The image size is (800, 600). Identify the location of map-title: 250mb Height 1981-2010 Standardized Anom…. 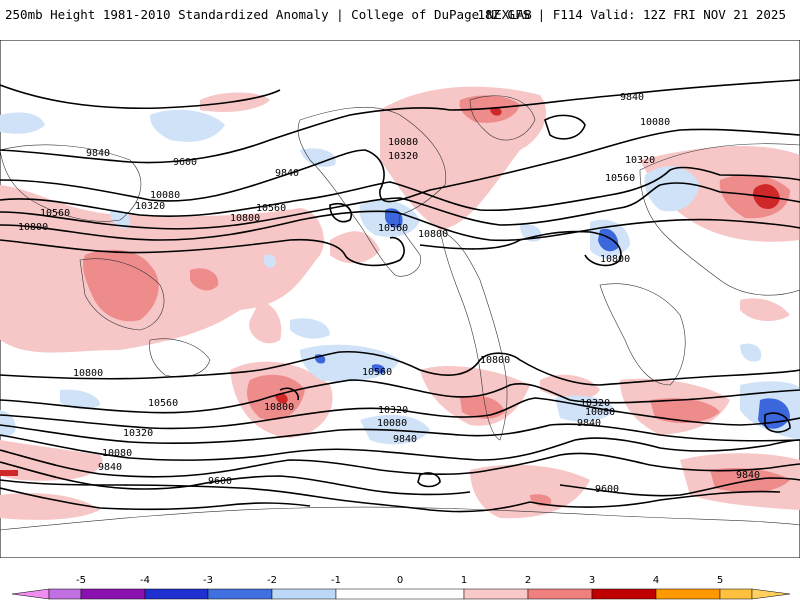
(268, 14).